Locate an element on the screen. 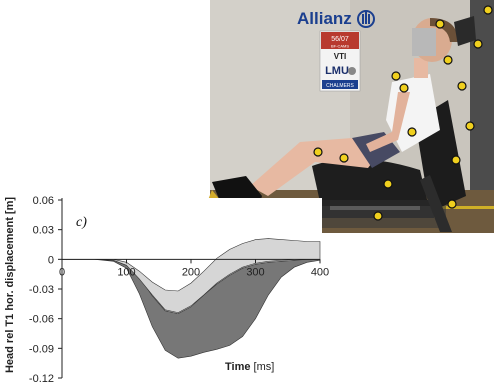 Image resolution: width=494 pixels, height=385 pixels. allianz-logo-text: Allianz is located at coordinates (324, 18).